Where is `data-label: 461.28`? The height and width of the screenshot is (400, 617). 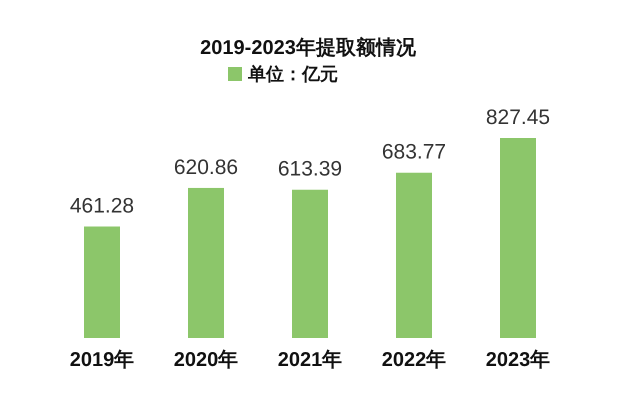
data-label: 461.28 is located at coordinates (102, 206).